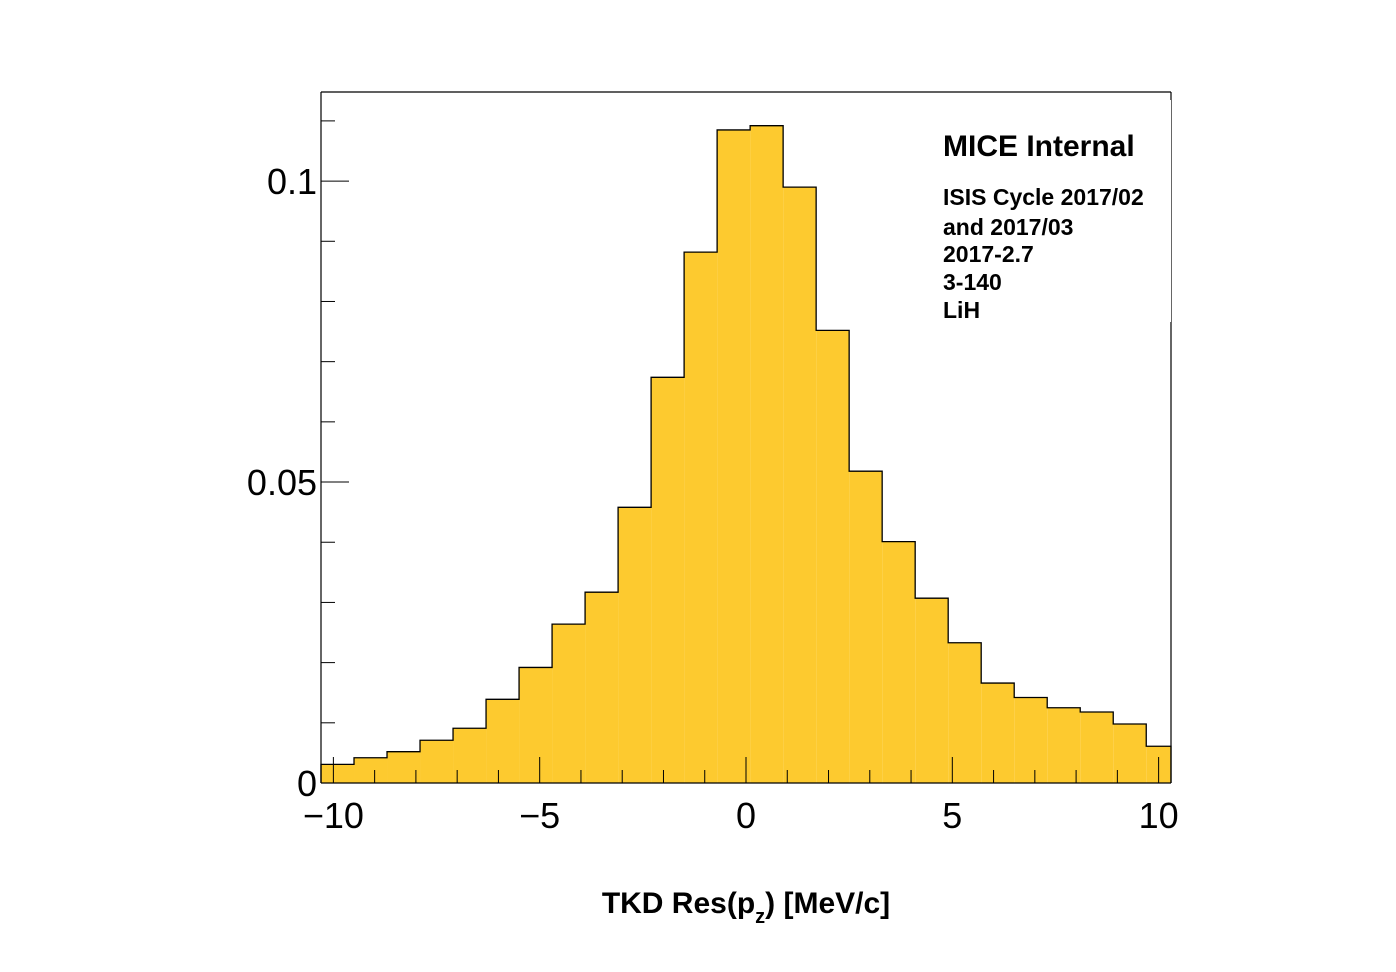 This screenshot has height=972, width=1396. What do you see at coordinates (539, 815) in the screenshot?
I see `x-tick-label: −5` at bounding box center [539, 815].